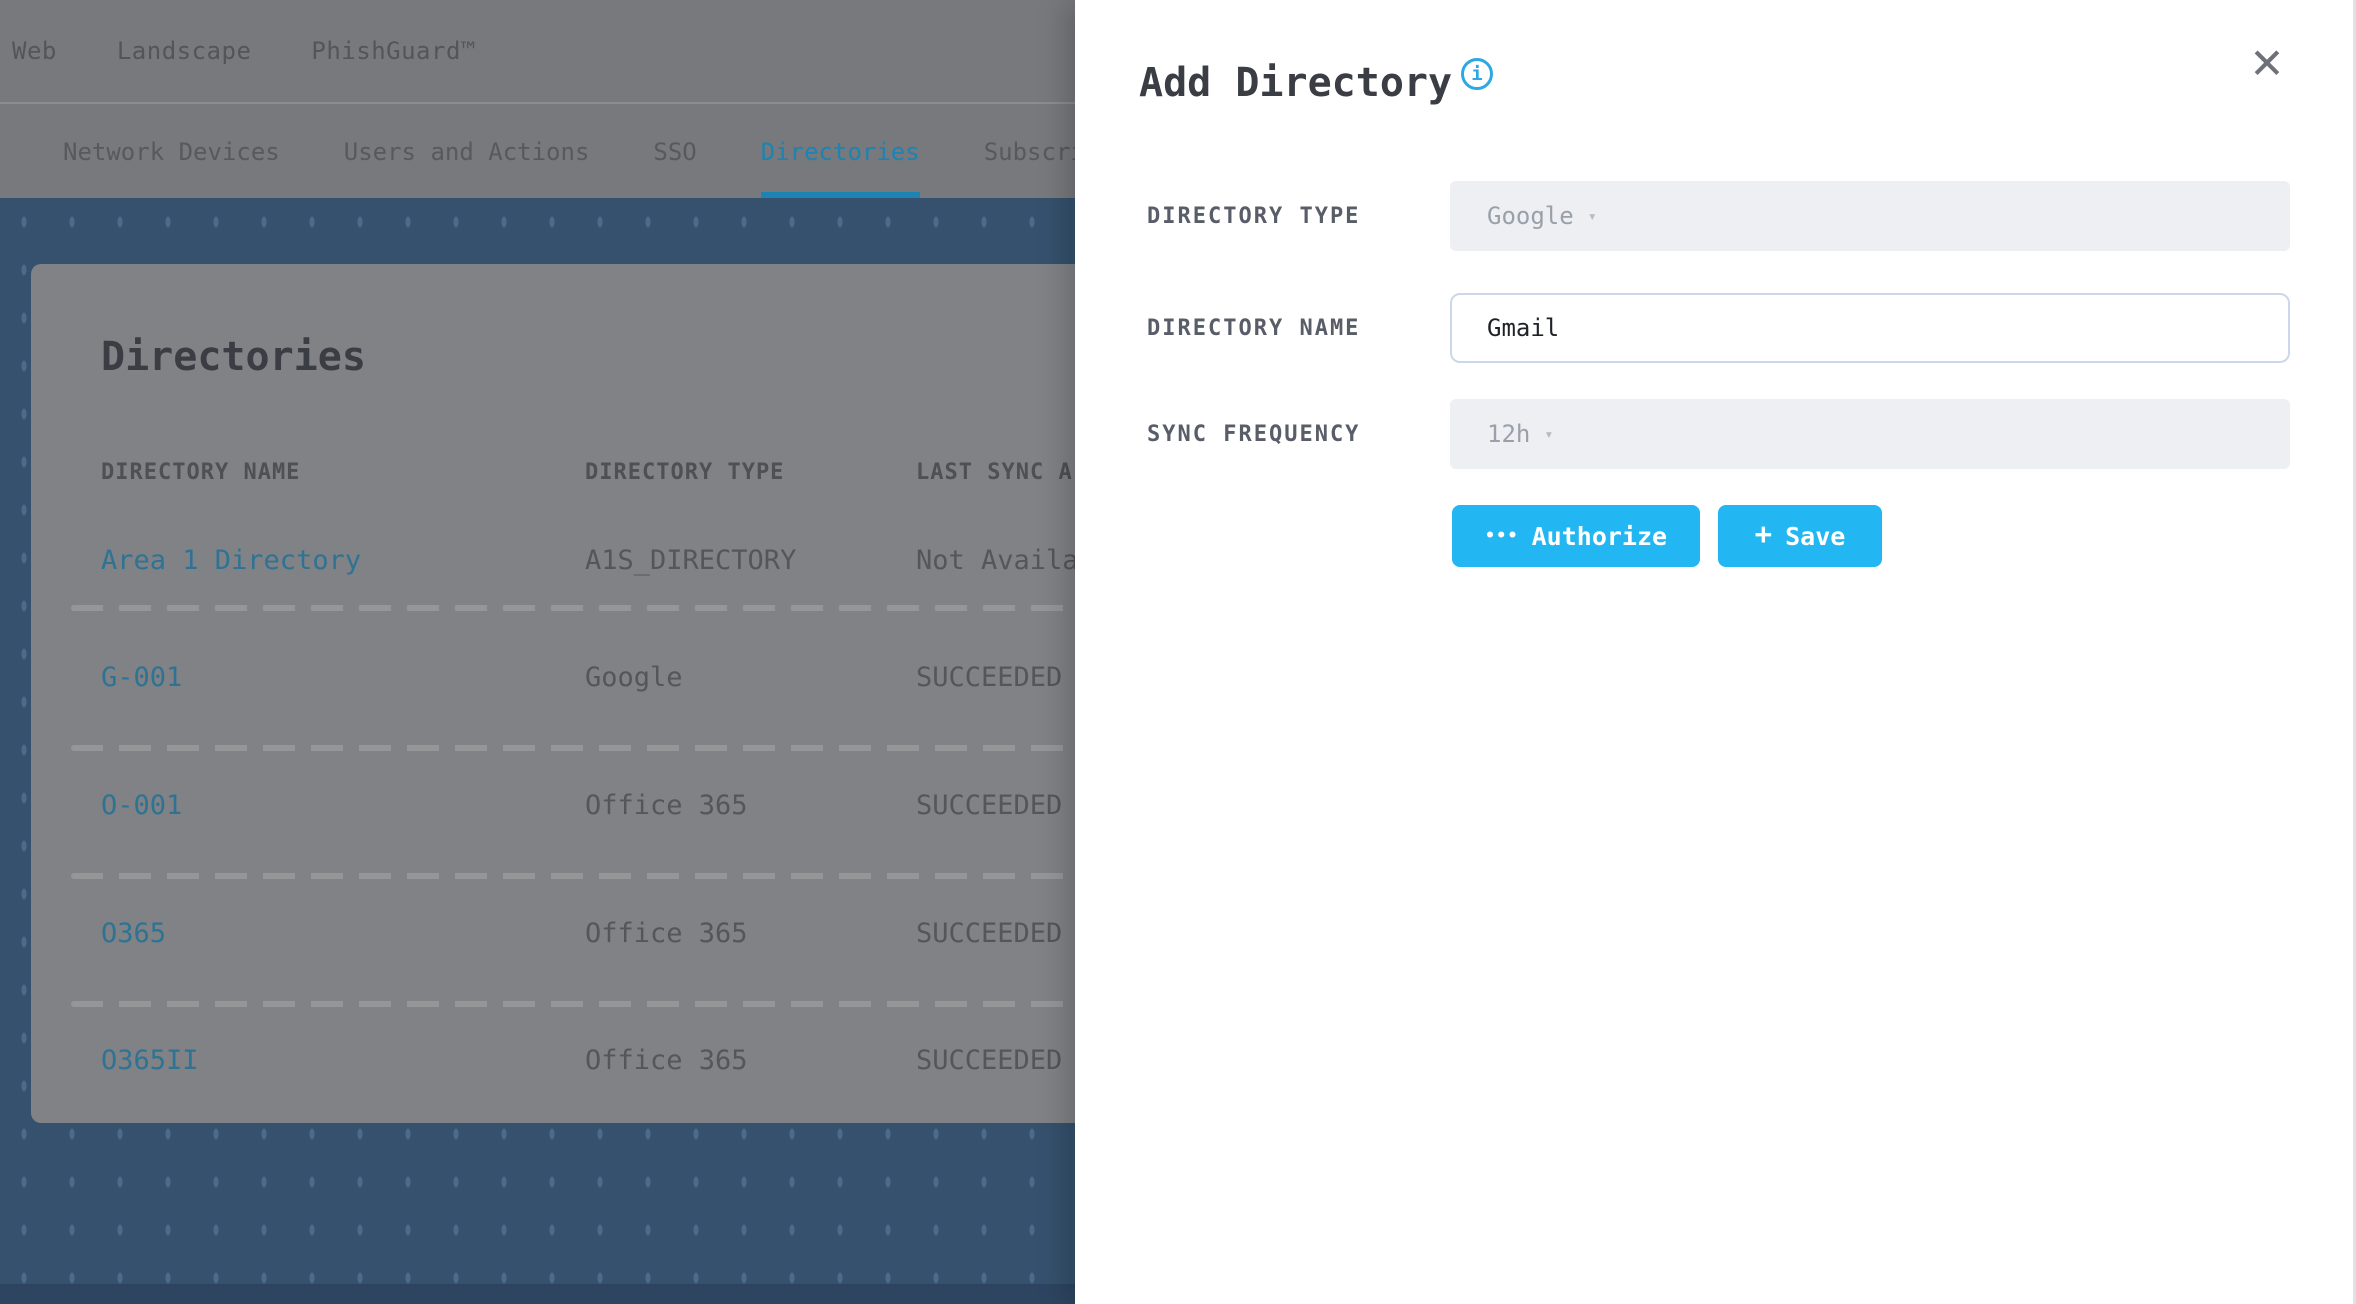  What do you see at coordinates (1870, 216) in the screenshot?
I see `directory-type-select: Google ▾` at bounding box center [1870, 216].